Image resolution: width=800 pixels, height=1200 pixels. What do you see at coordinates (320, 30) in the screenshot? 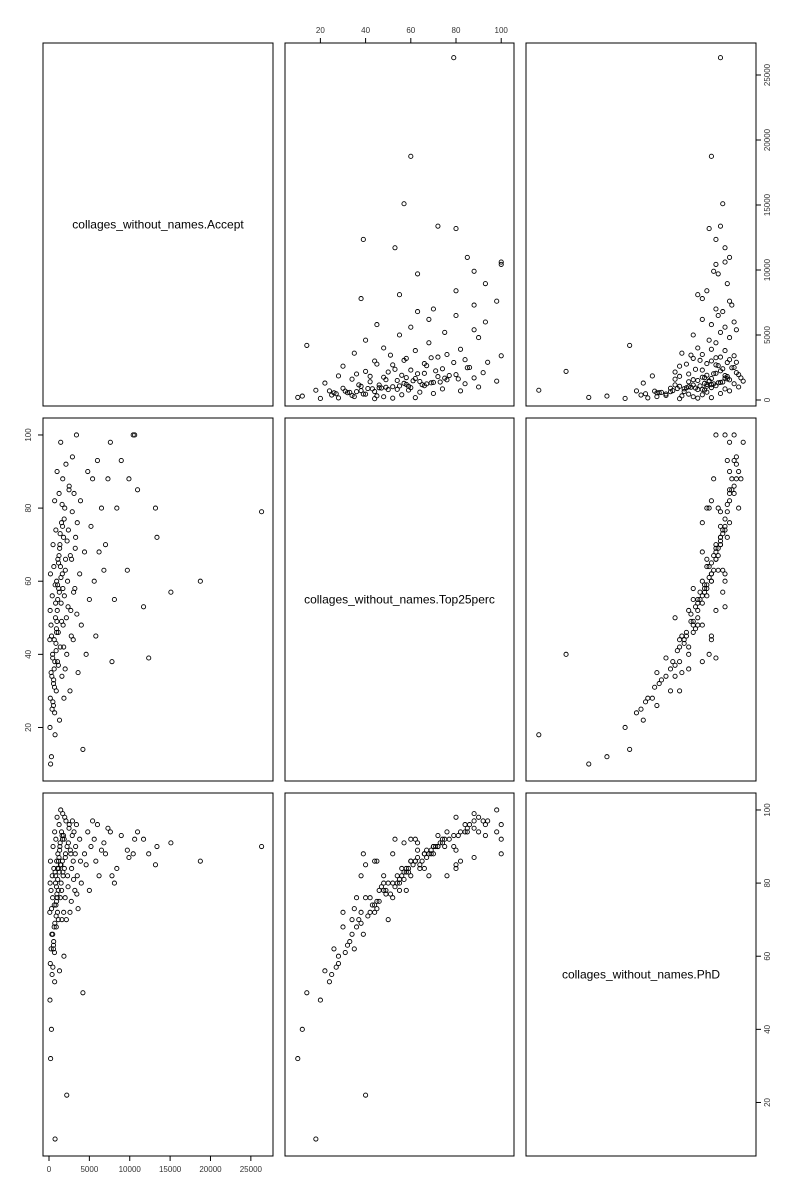
I see `top-tick-label-top25-20: 20` at bounding box center [320, 30].